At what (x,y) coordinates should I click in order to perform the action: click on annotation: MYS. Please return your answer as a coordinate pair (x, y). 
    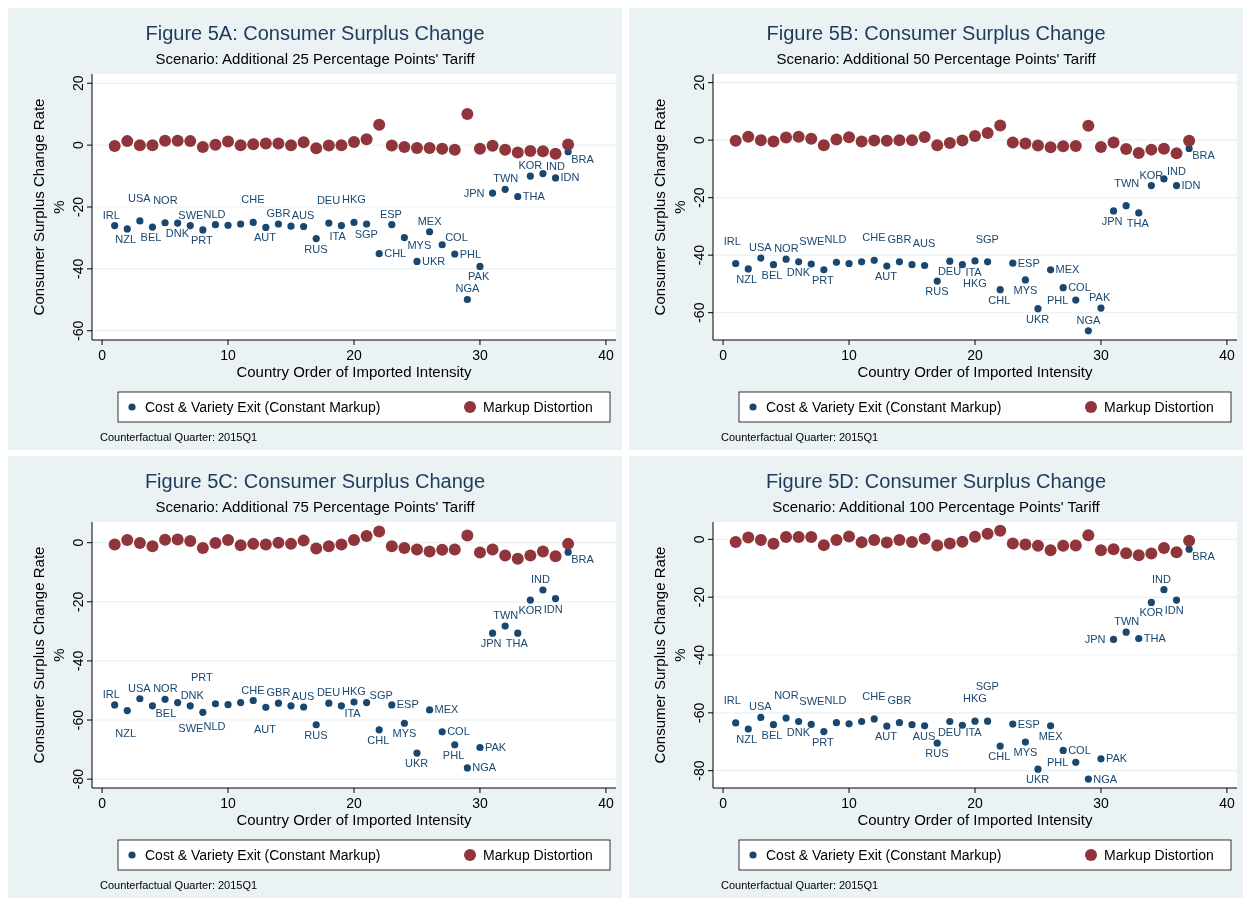
    Looking at the image, I should click on (419, 244).